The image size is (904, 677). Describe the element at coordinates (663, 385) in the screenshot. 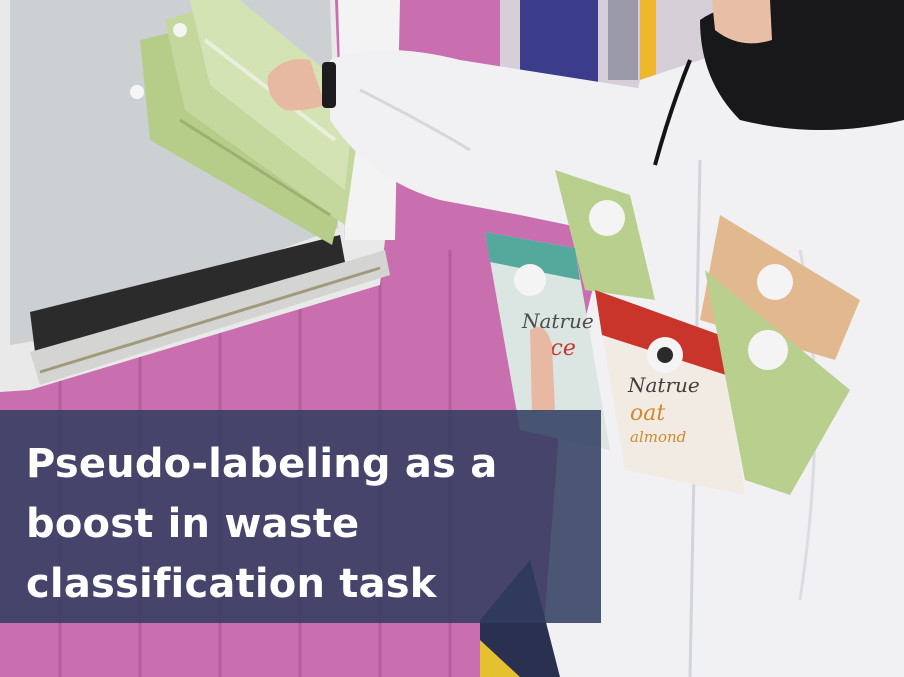

I see `carton-brand-oat: Natrue` at that location.